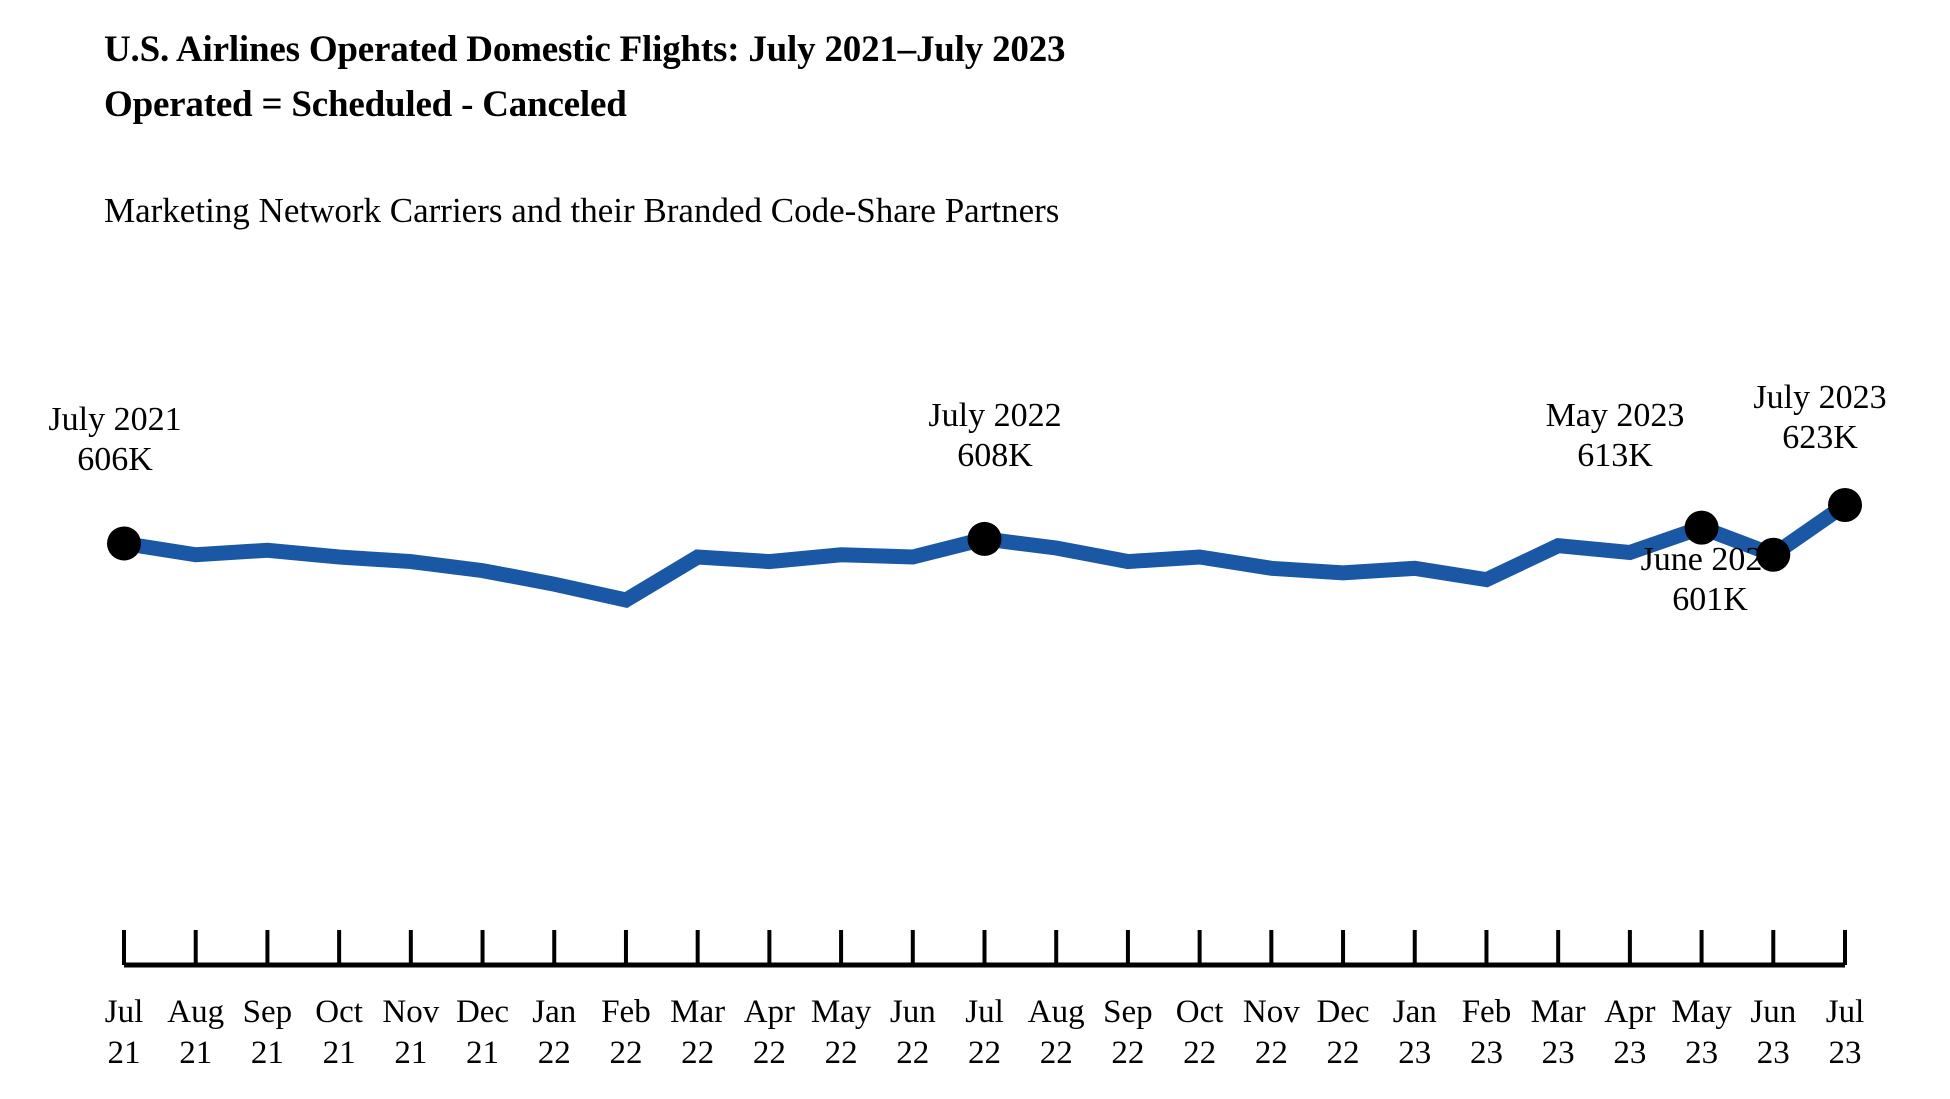 The height and width of the screenshot is (1099, 1950). Describe the element at coordinates (1615, 415) in the screenshot. I see `annotation-label: May 2023` at that location.